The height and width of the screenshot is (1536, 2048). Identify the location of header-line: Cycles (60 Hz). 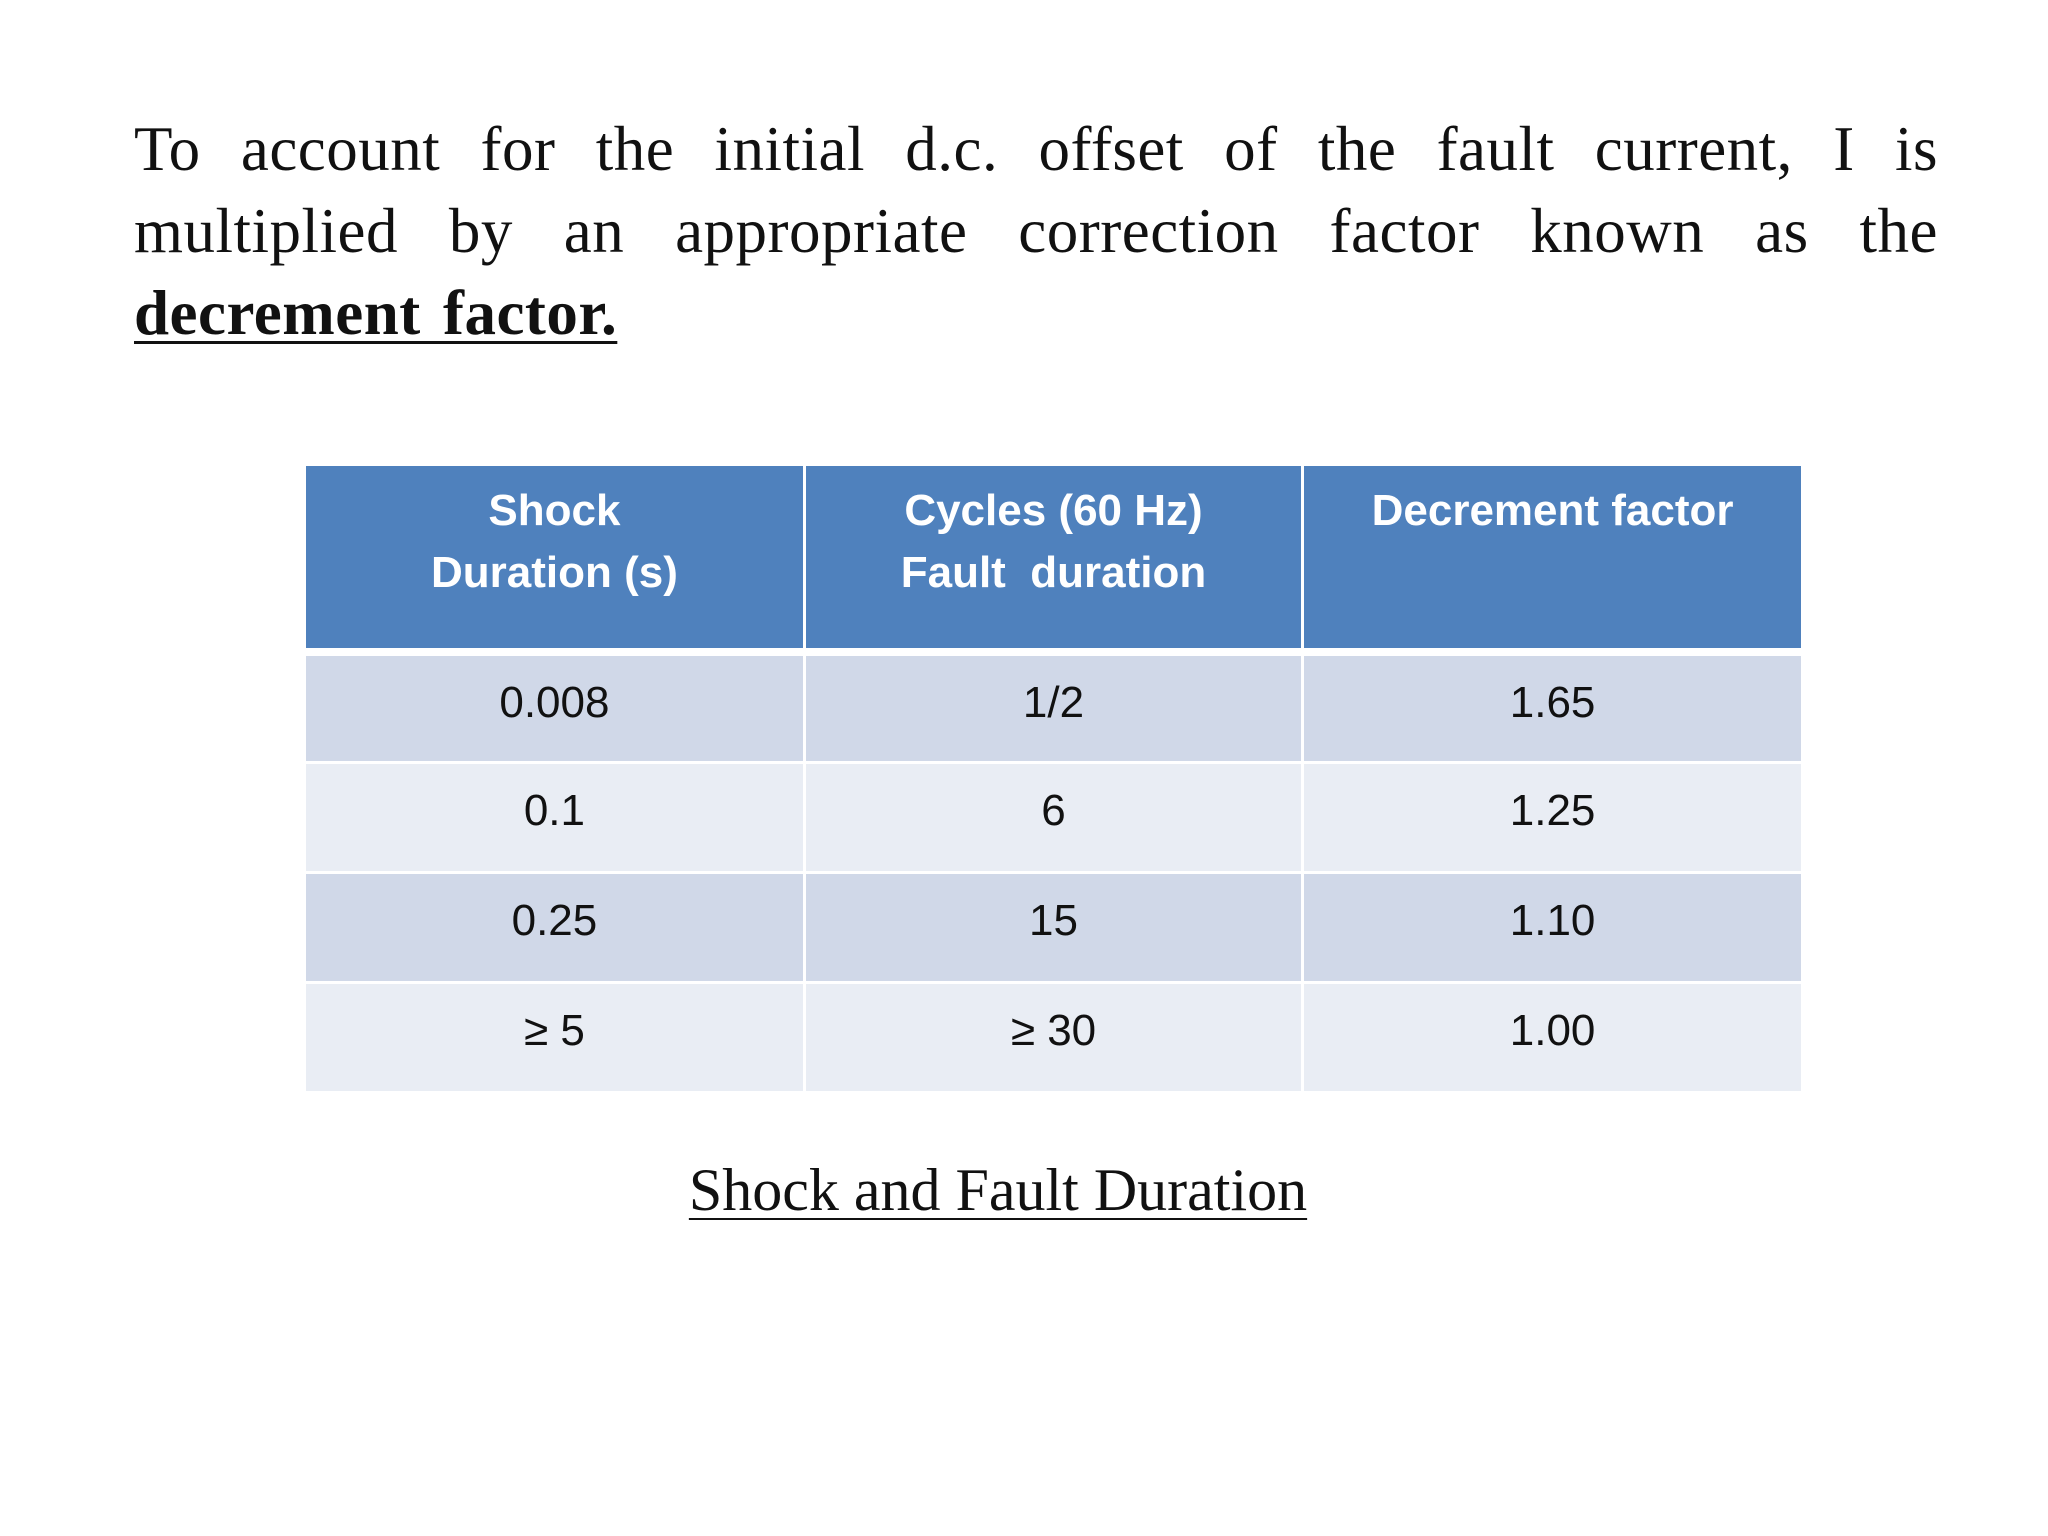
(1053, 510).